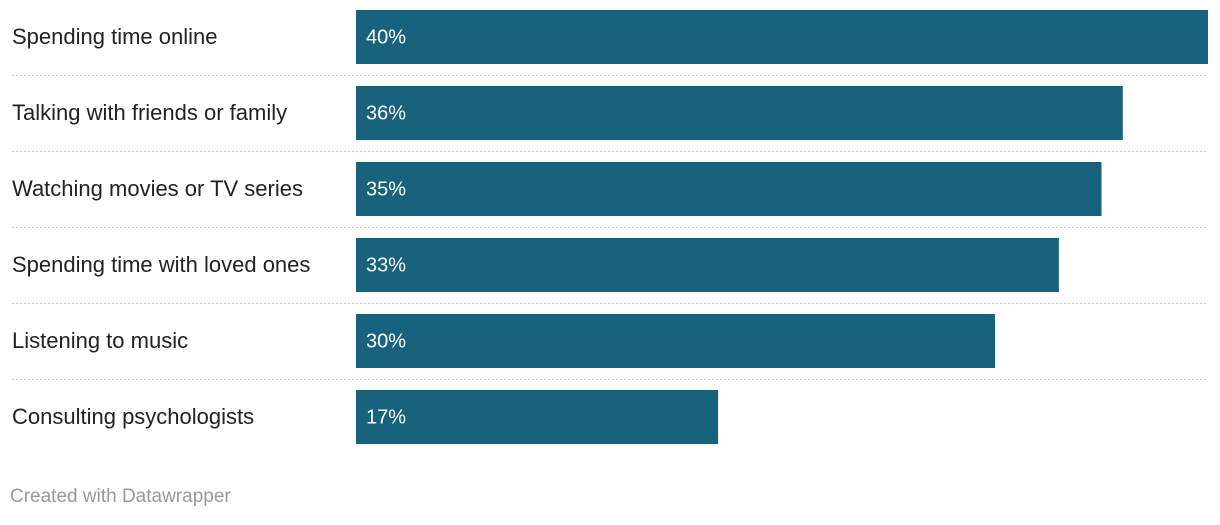 The width and height of the screenshot is (1220, 525). What do you see at coordinates (114, 36) in the screenshot?
I see `category-label: Spending time online` at bounding box center [114, 36].